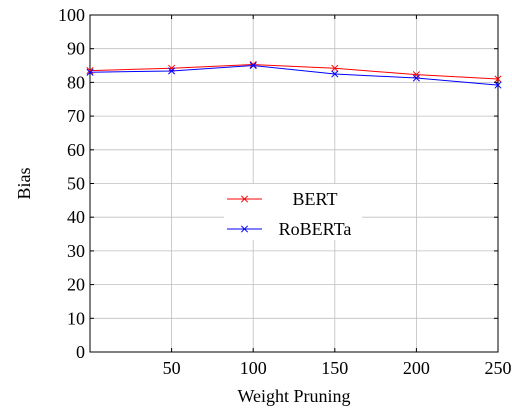 This screenshot has width=512, height=418. I want to click on legend-box, so click(293, 212).